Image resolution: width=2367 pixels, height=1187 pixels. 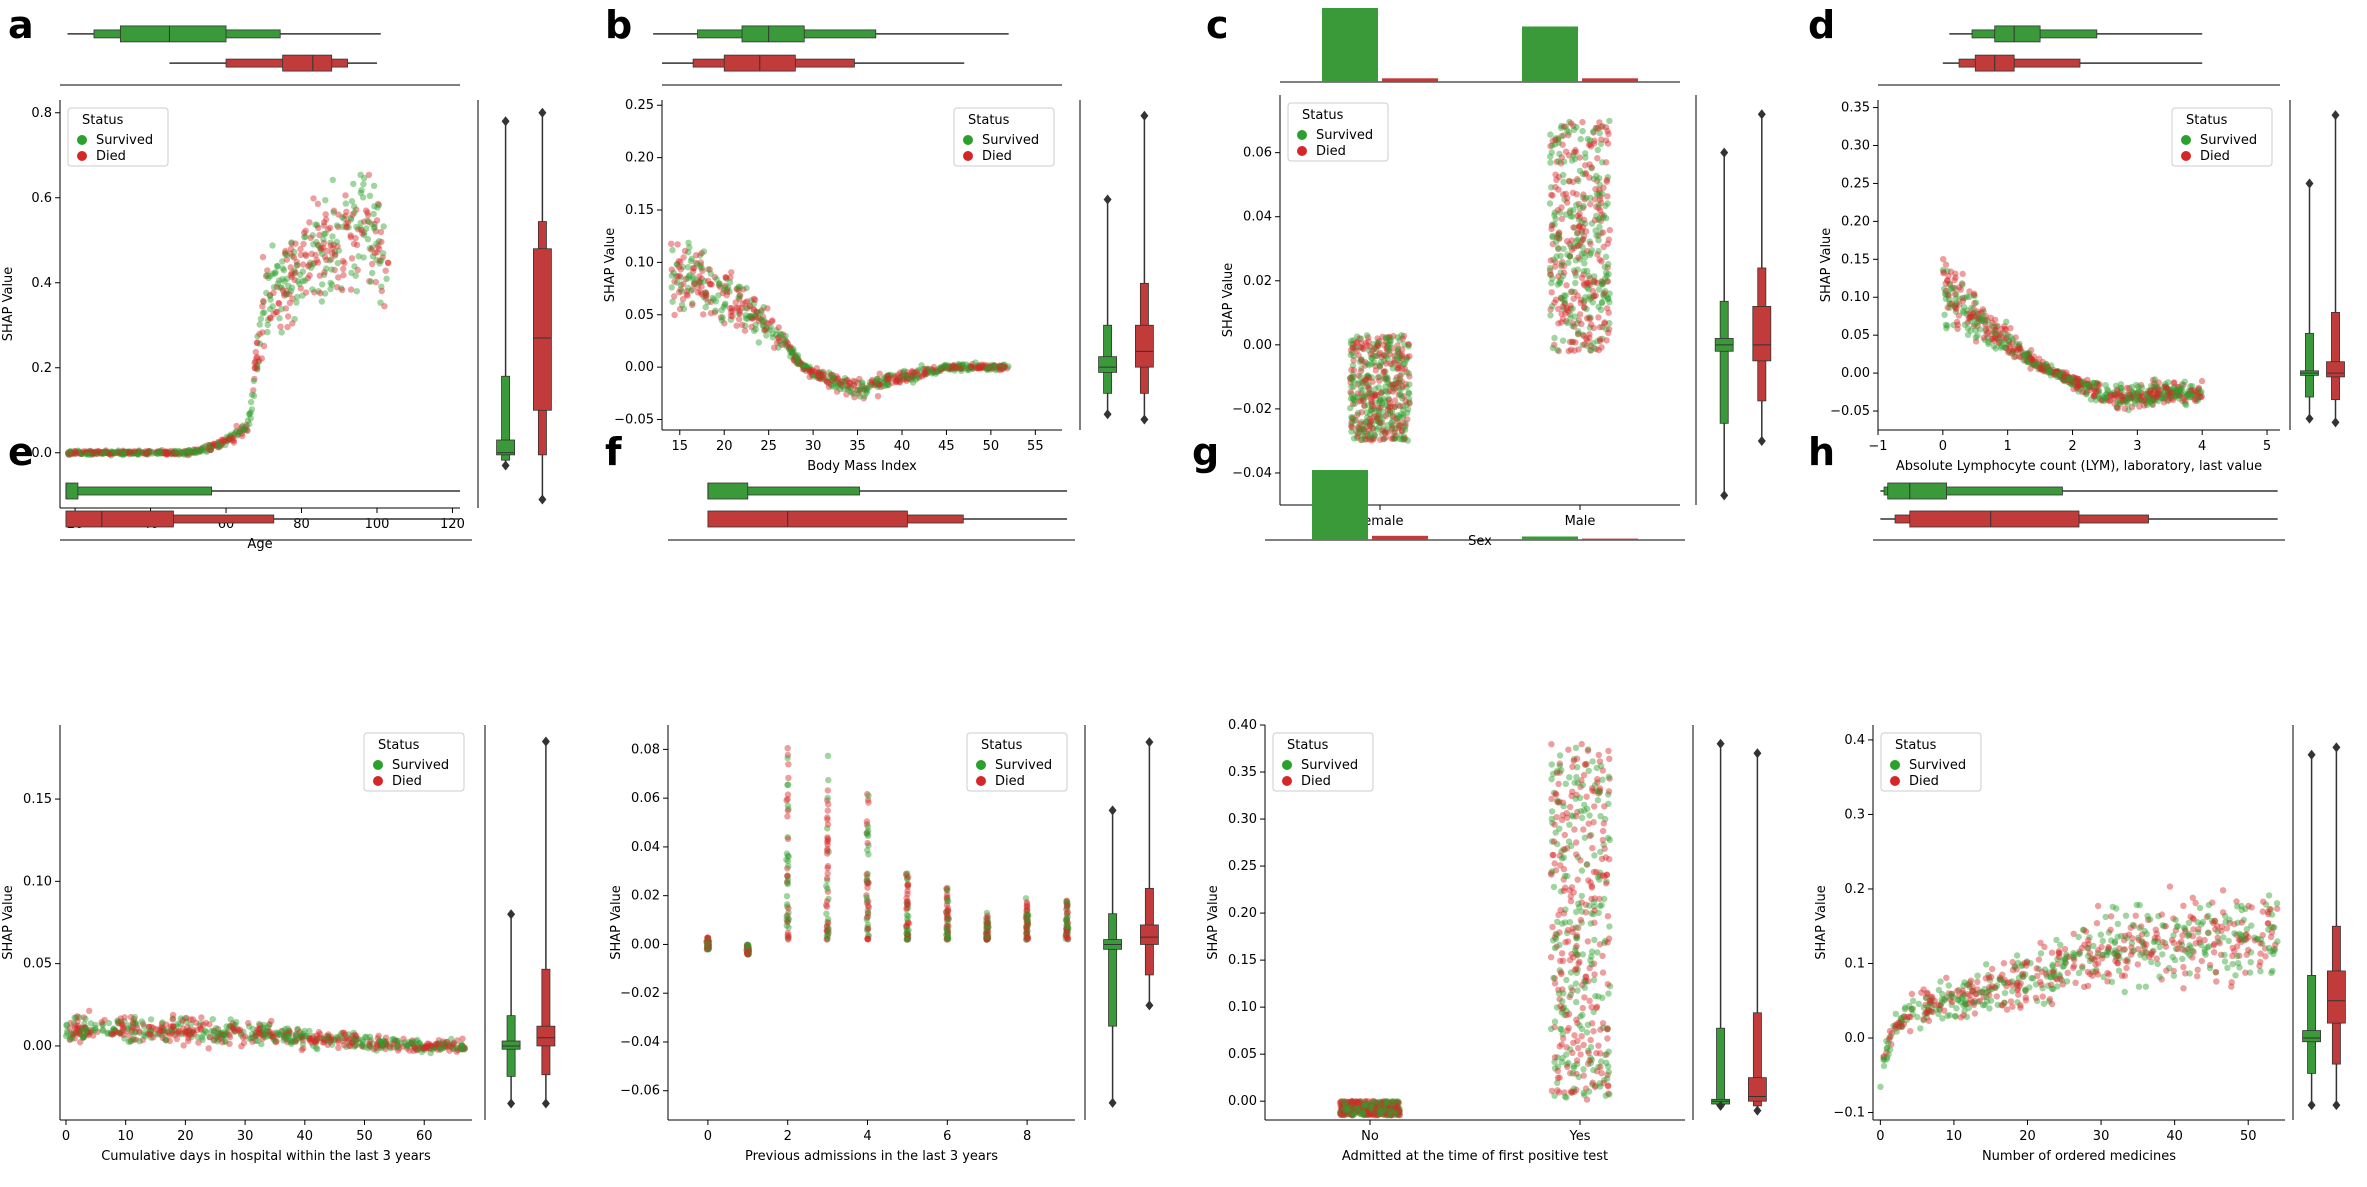 What do you see at coordinates (708, 1136) in the screenshot?
I see `x-tick-label: 0` at bounding box center [708, 1136].